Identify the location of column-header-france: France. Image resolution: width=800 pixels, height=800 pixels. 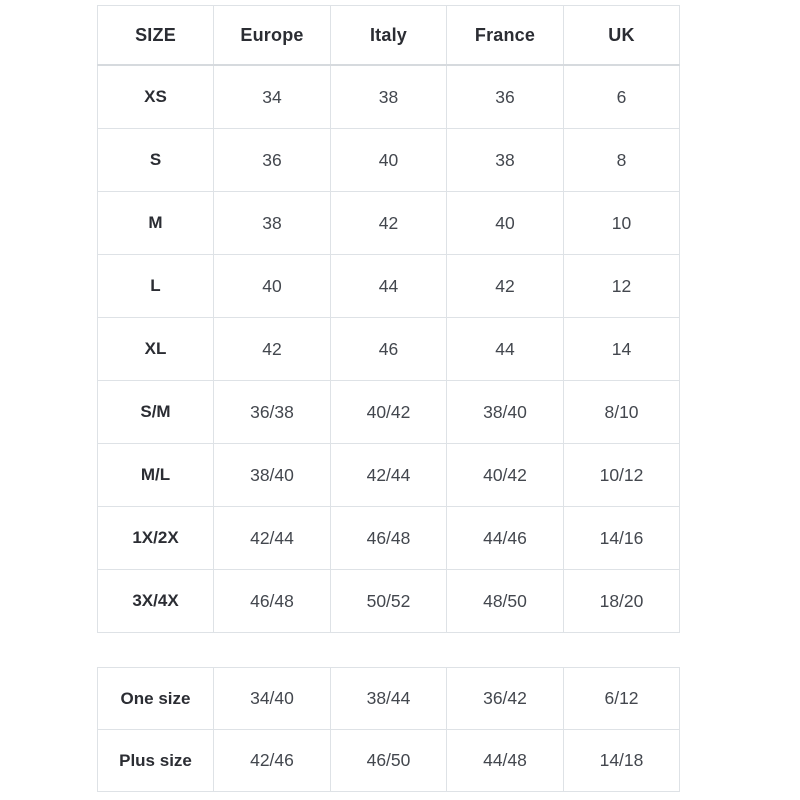
(505, 35).